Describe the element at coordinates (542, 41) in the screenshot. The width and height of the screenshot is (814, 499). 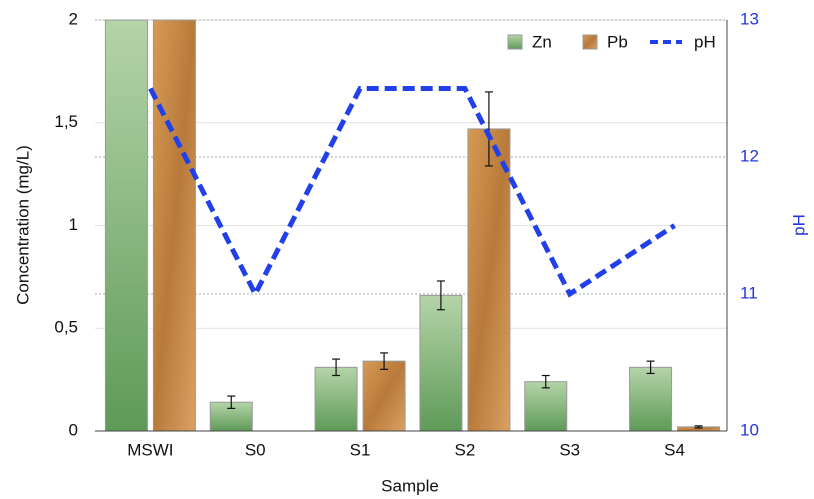
I see `legend-label: Zn` at that location.